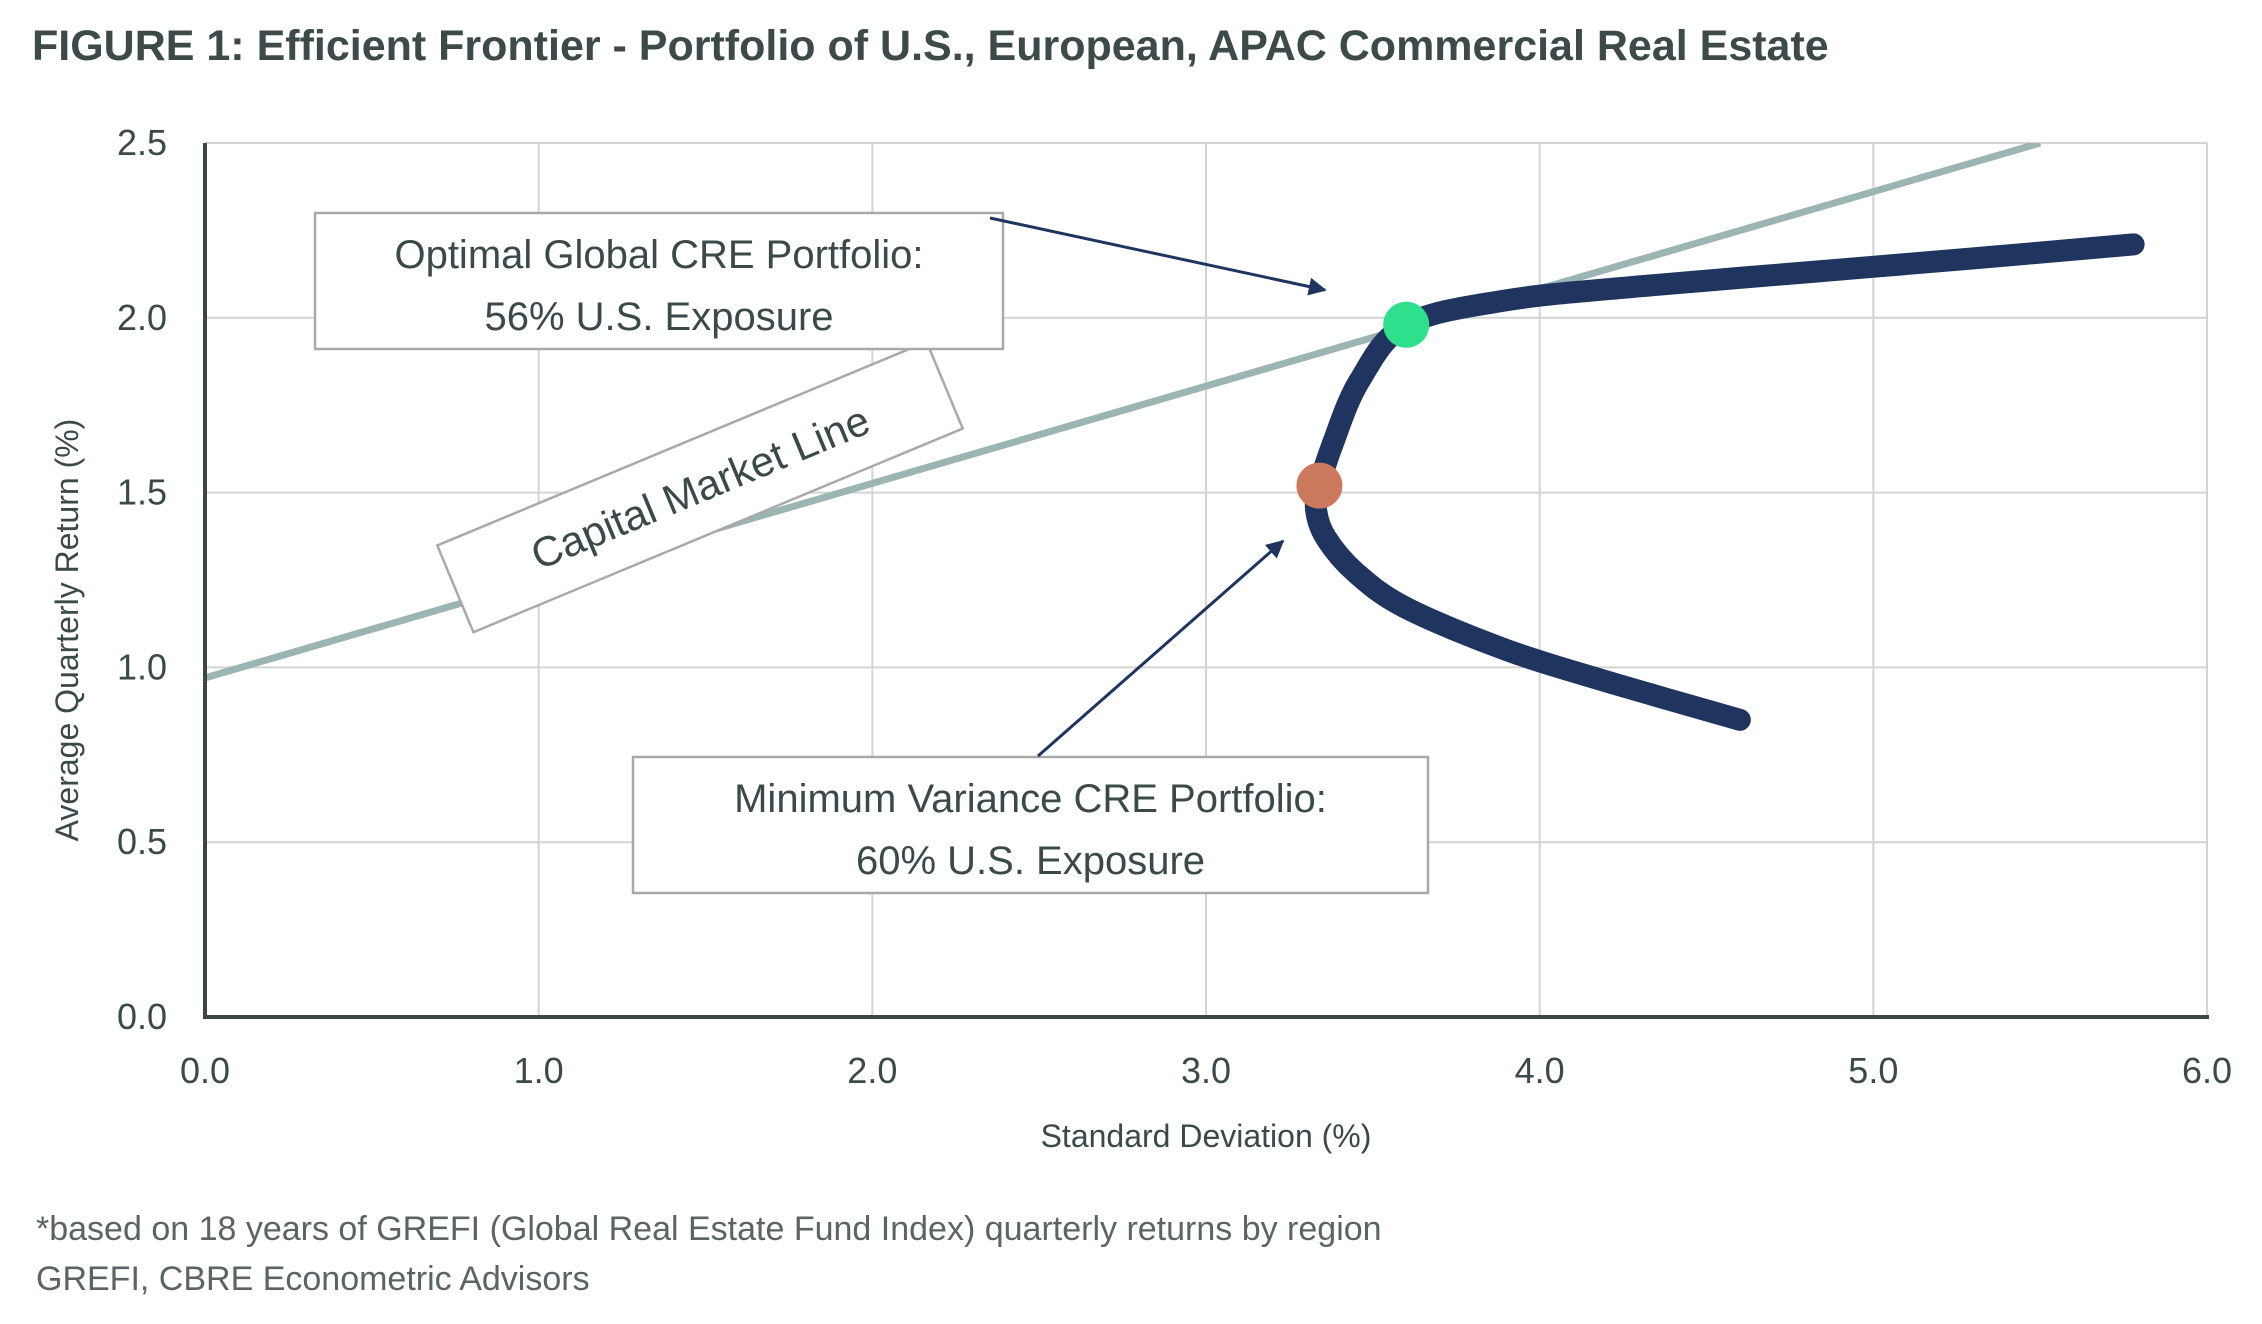 The width and height of the screenshot is (2262, 1324). What do you see at coordinates (659, 281) in the screenshot?
I see `optimal-callout-box` at bounding box center [659, 281].